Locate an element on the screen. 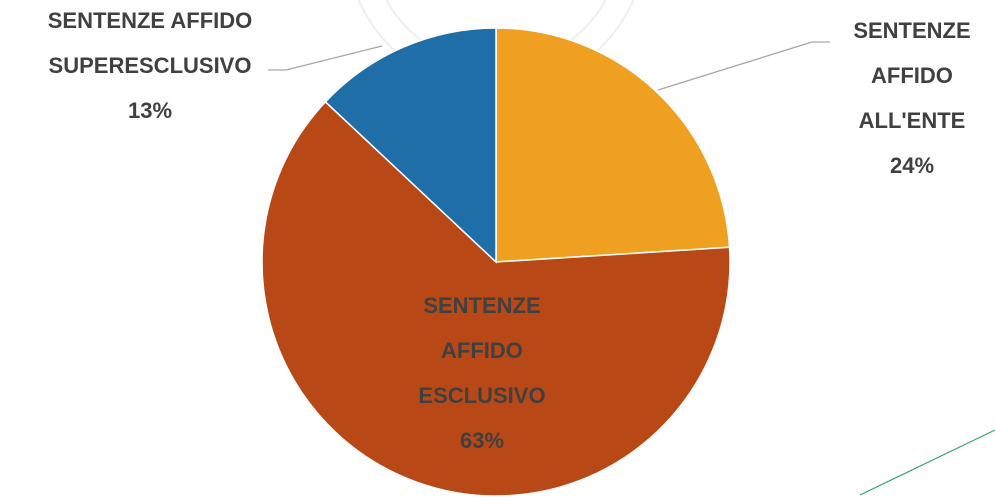 Image resolution: width=995 pixels, height=497 pixels. category-name: SENTENZE AFFIDO ESCLUSIVO is located at coordinates (482, 350).